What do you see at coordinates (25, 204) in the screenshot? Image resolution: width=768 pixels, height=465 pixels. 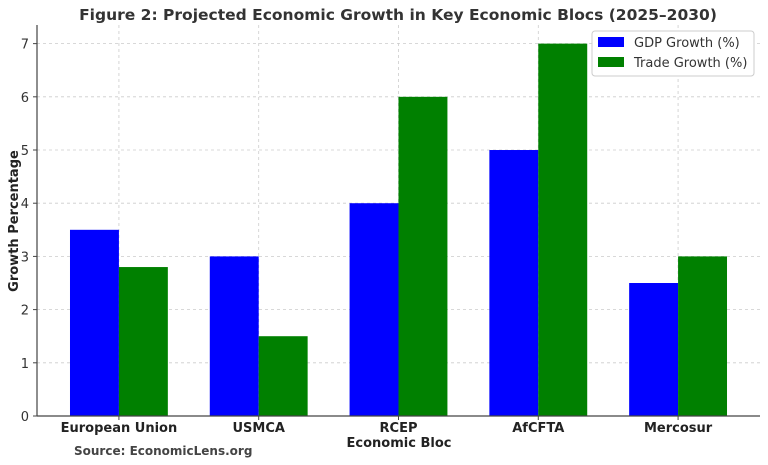 I see `y-tick-label: 4` at bounding box center [25, 204].